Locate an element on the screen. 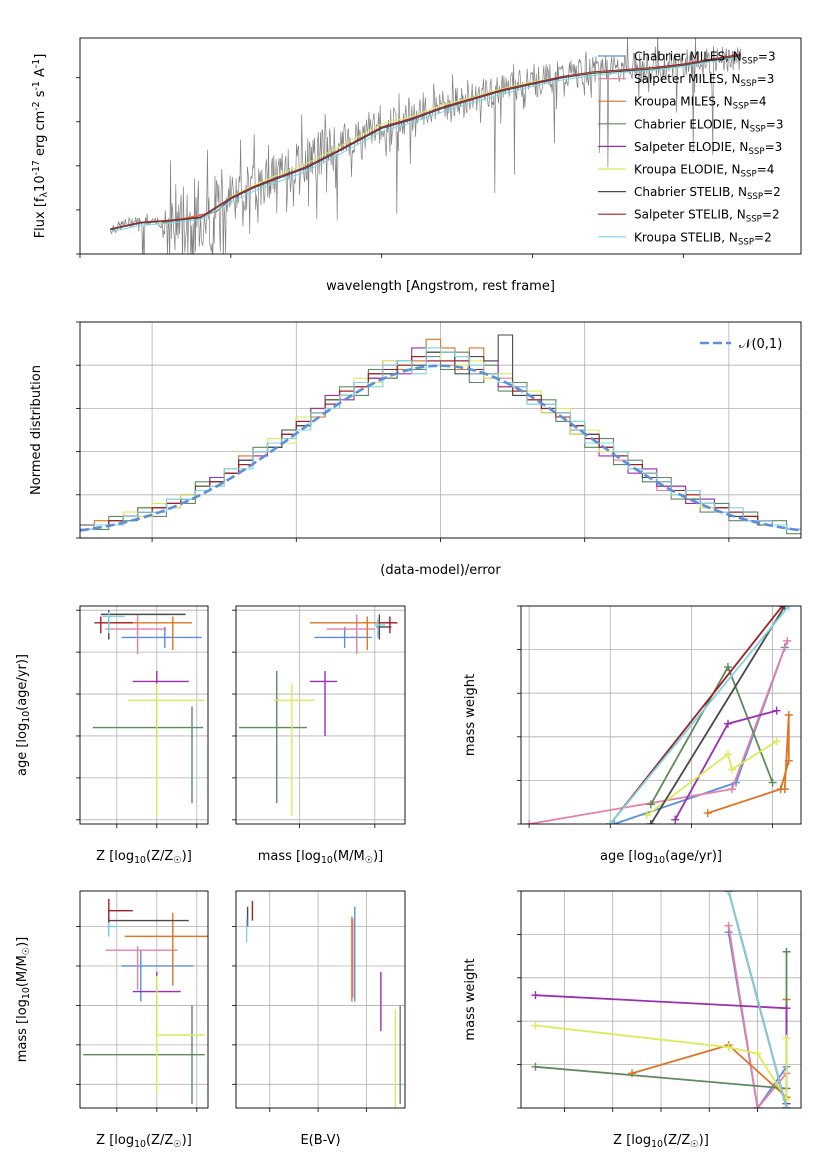 This screenshot has height=1170, width=819. label-segment: erg cm is located at coordinates (40, 135).